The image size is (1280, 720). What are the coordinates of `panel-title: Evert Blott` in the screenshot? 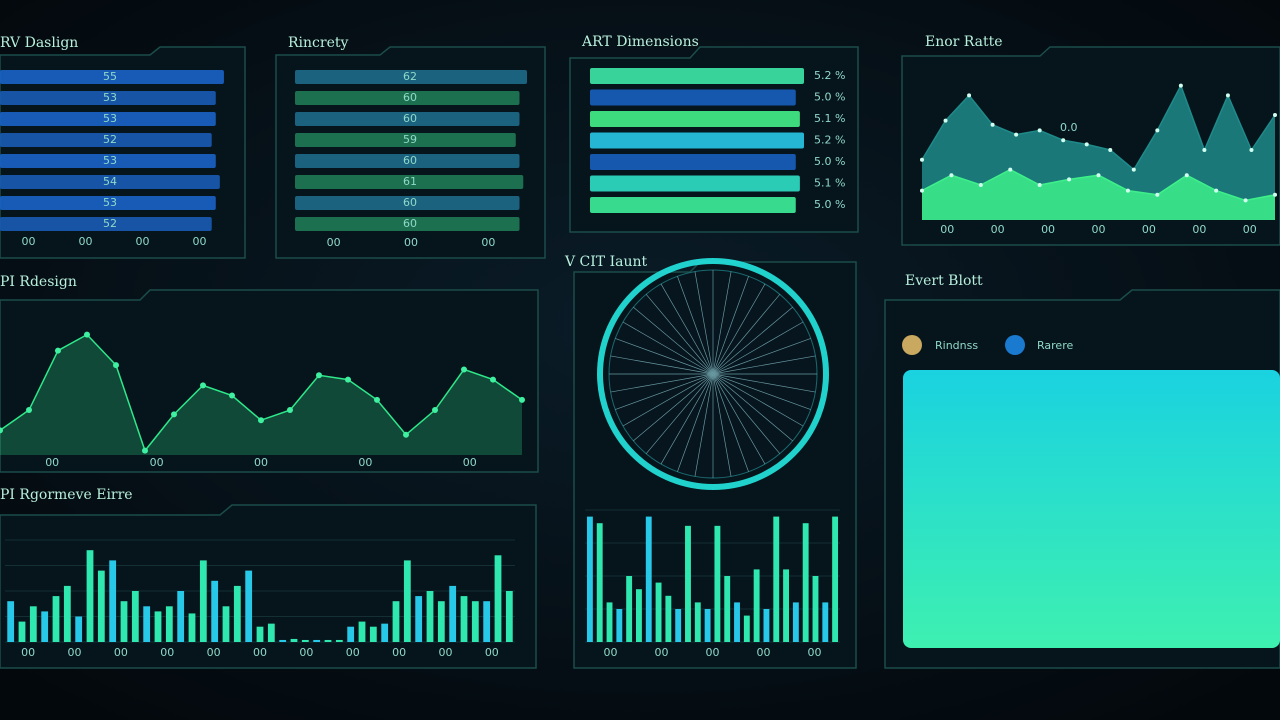 It's located at (944, 281).